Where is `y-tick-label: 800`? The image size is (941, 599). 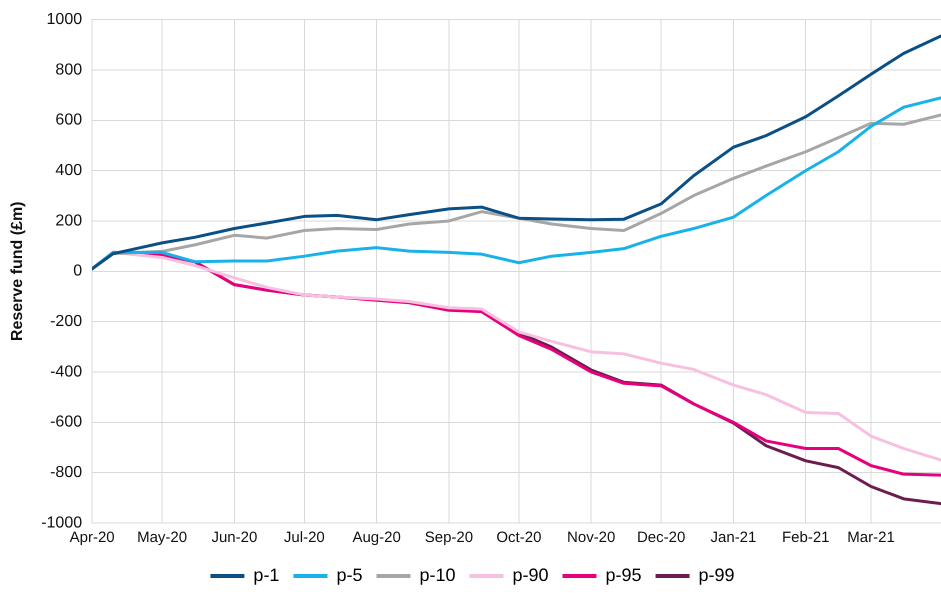
y-tick-label: 800 is located at coordinates (68, 69).